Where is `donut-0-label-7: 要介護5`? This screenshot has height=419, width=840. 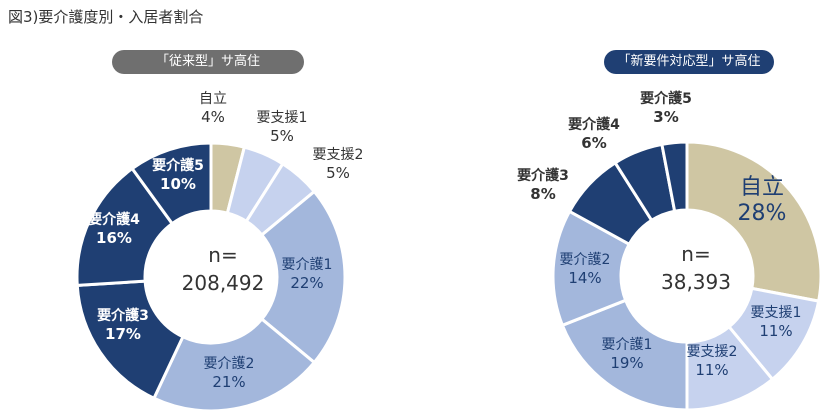
donut-0-label-7: 要介護5 is located at coordinates (178, 165).